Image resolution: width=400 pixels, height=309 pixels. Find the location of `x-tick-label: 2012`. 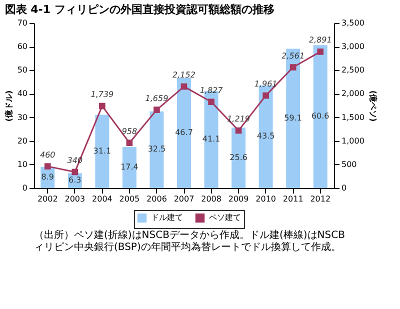

x-tick-label: 2012 is located at coordinates (320, 199).